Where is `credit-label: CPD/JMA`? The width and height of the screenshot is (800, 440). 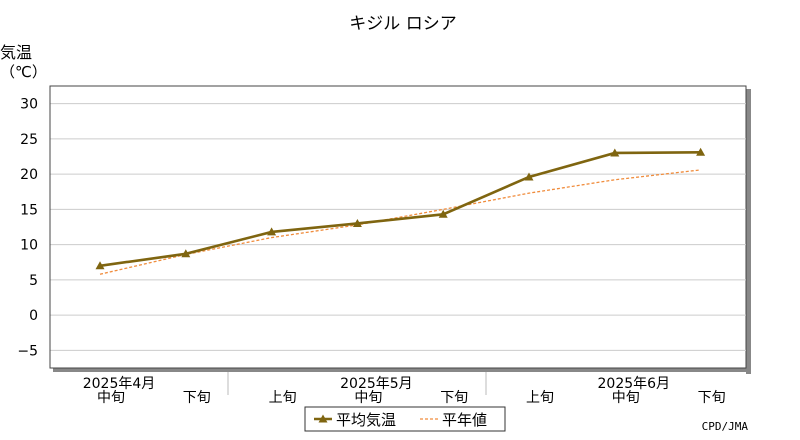
credit-label: CPD/JMA is located at coordinates (725, 426).